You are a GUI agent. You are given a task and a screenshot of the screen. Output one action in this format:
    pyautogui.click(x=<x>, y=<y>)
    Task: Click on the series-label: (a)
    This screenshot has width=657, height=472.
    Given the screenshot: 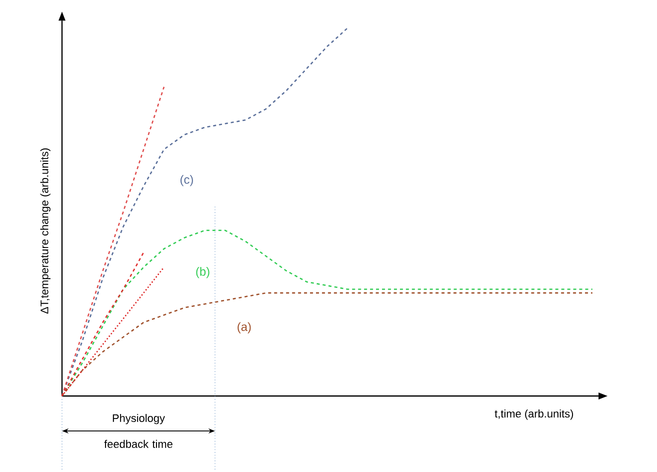 What is the action you would take?
    pyautogui.click(x=244, y=328)
    